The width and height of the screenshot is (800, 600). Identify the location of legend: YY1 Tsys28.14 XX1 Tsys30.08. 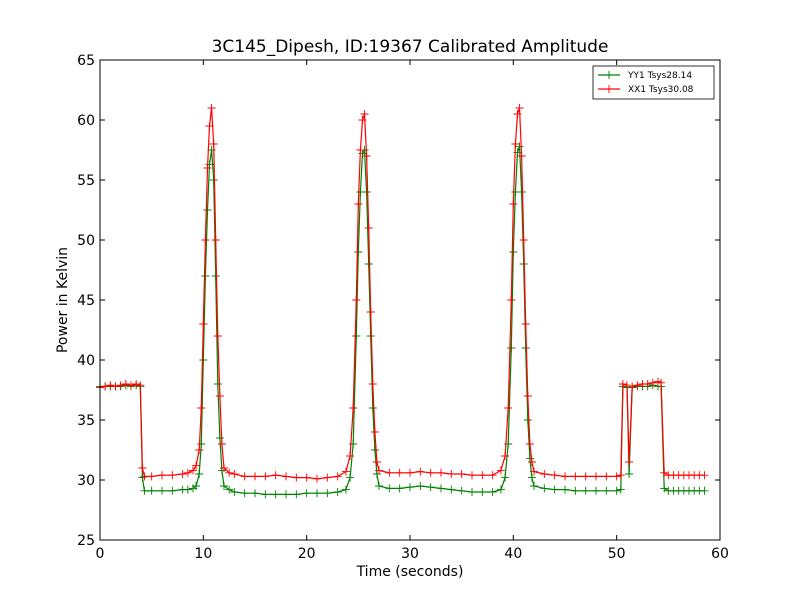
(653, 82).